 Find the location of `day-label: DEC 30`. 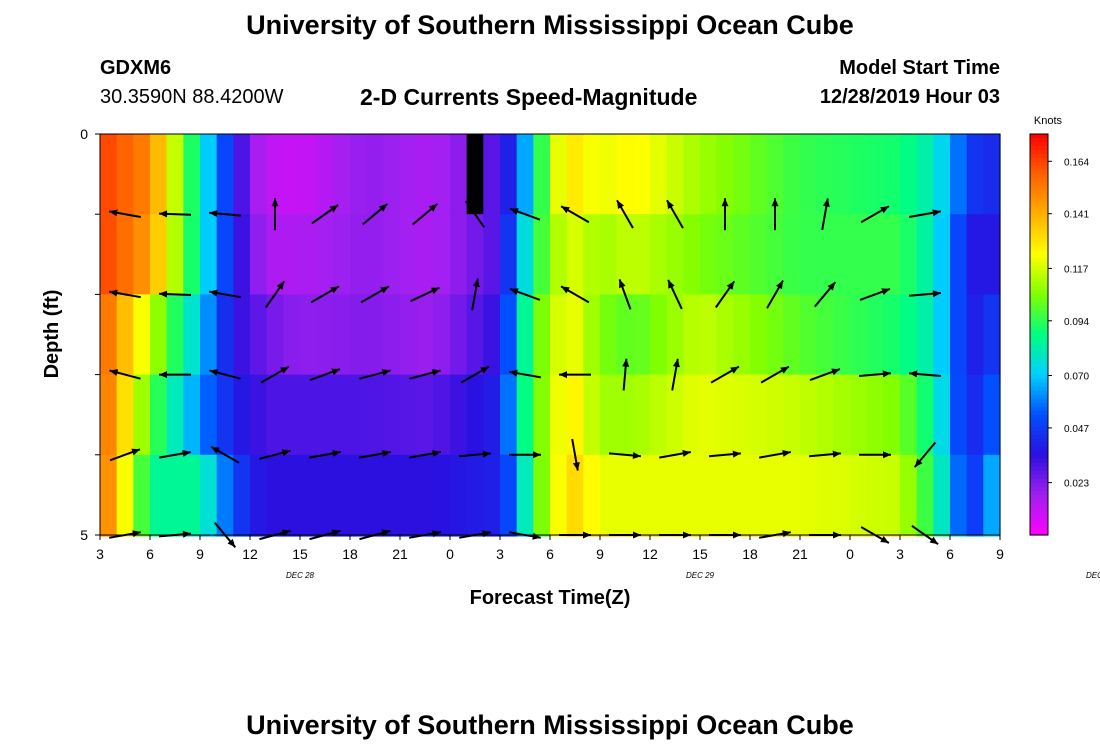

day-label: DEC 30 is located at coordinates (1093, 575).